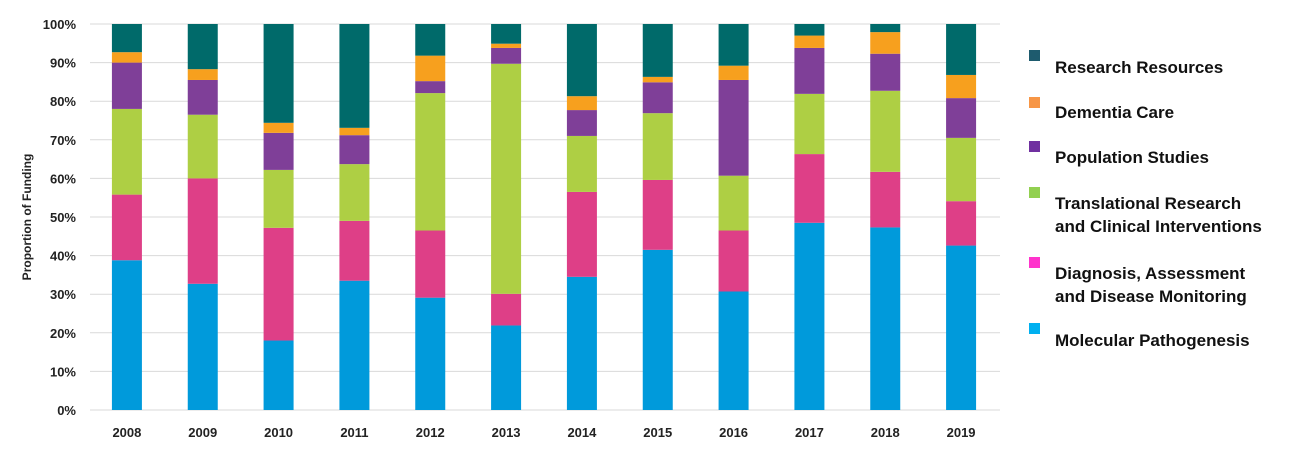 The image size is (1297, 455). I want to click on x-tick-label: 2008, so click(126, 432).